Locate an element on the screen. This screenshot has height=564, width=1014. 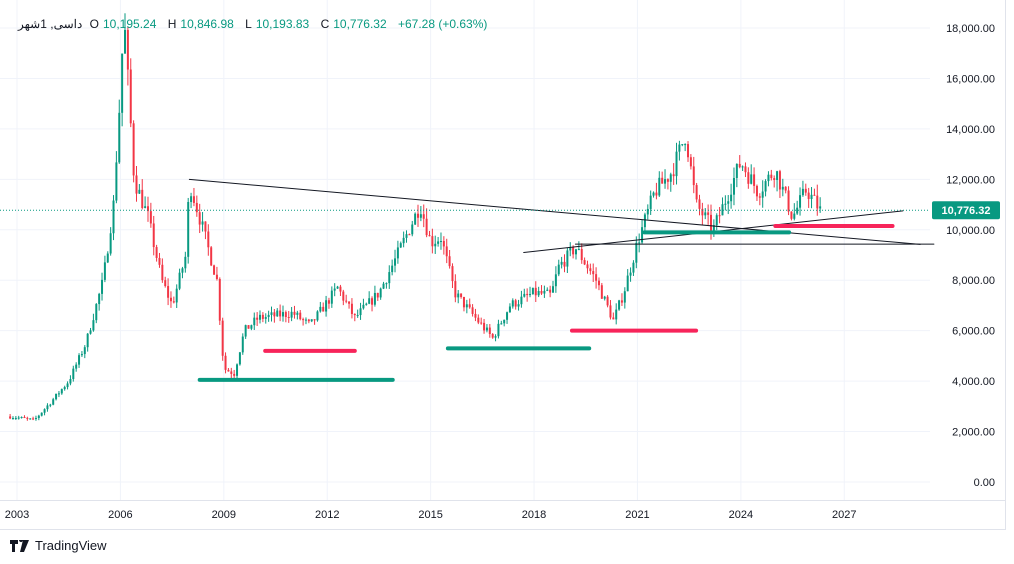
x-tick-label: 2018 is located at coordinates (534, 515).